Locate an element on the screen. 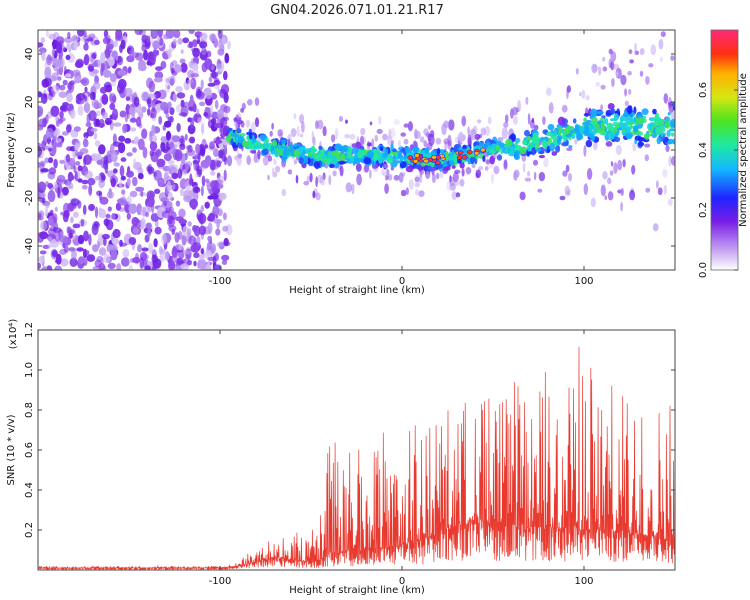  x-tick-label: 100 is located at coordinates (583, 281).